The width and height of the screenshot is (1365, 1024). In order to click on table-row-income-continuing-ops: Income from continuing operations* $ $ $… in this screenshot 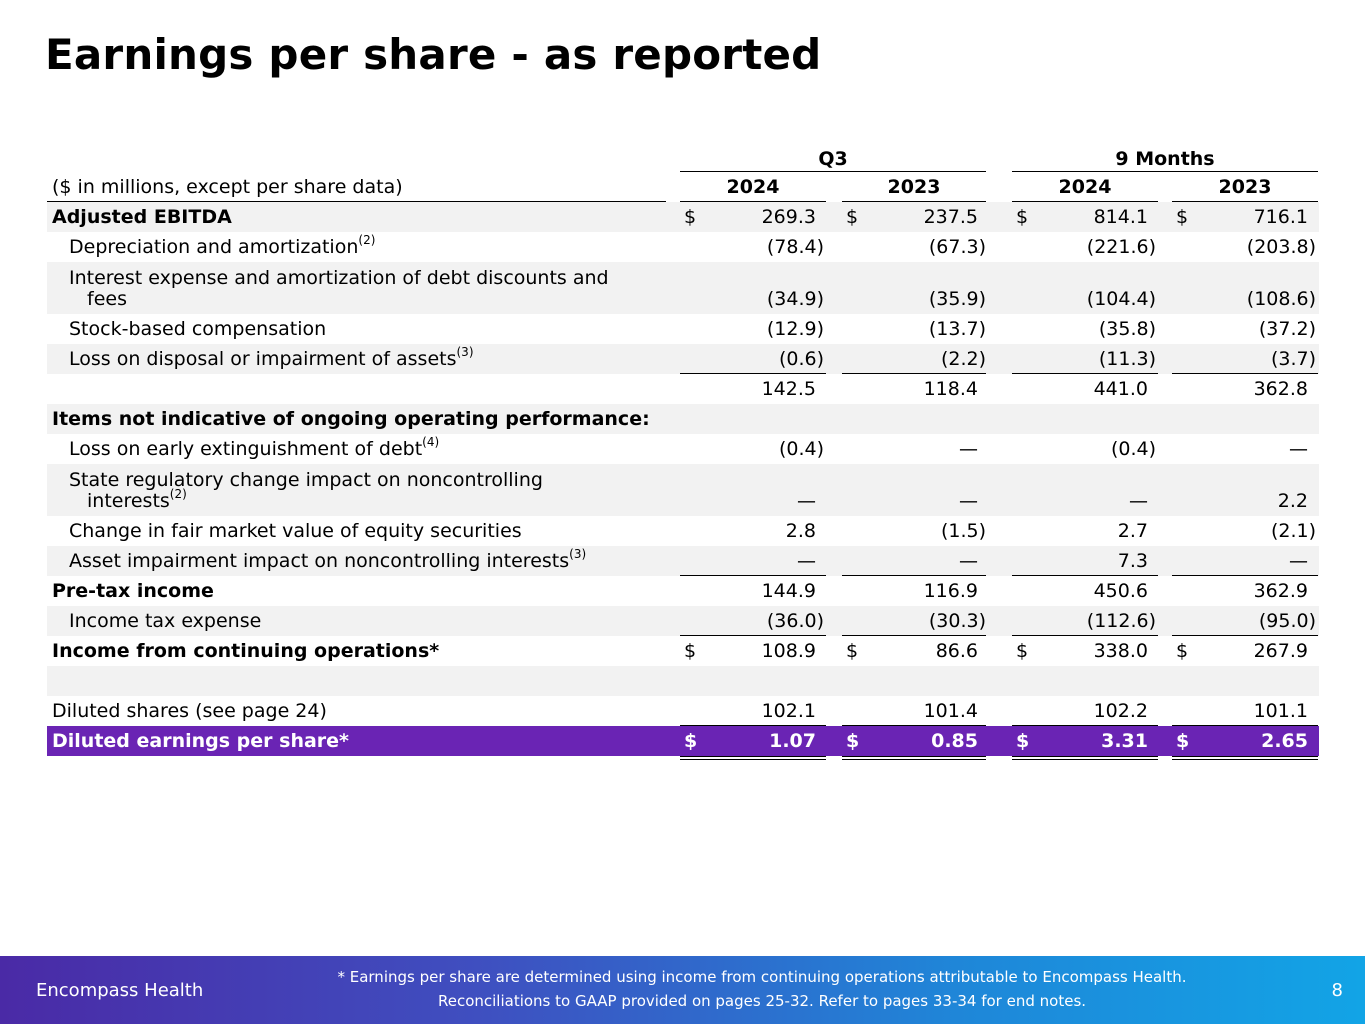, I will do `click(683, 653)`.